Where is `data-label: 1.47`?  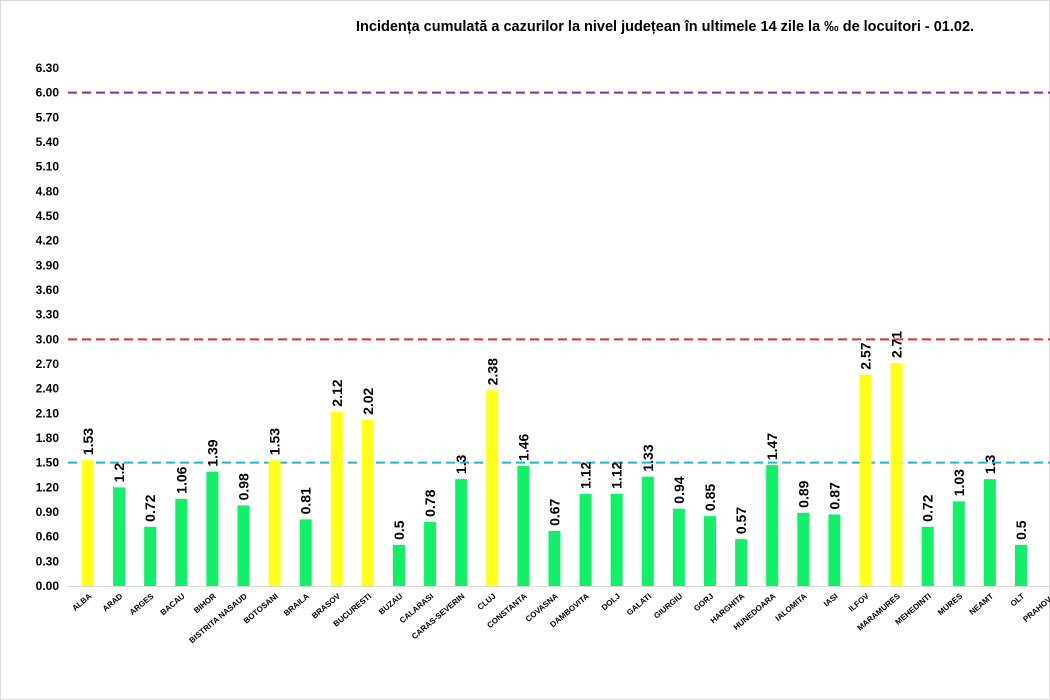
data-label: 1.47 is located at coordinates (772, 446).